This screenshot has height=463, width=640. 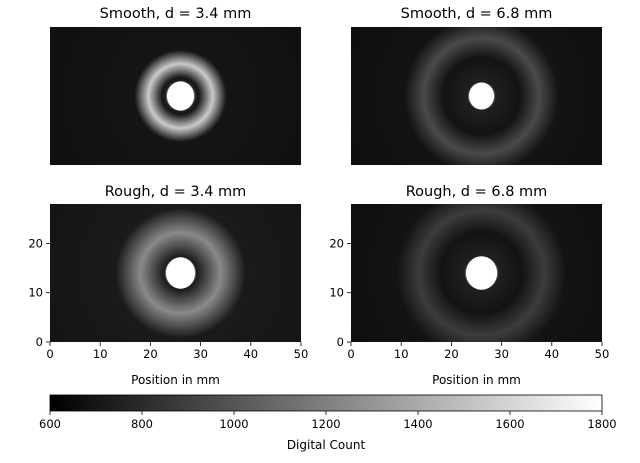 What do you see at coordinates (477, 192) in the screenshot?
I see `panel-title: Rough, d = 6.8 mm` at bounding box center [477, 192].